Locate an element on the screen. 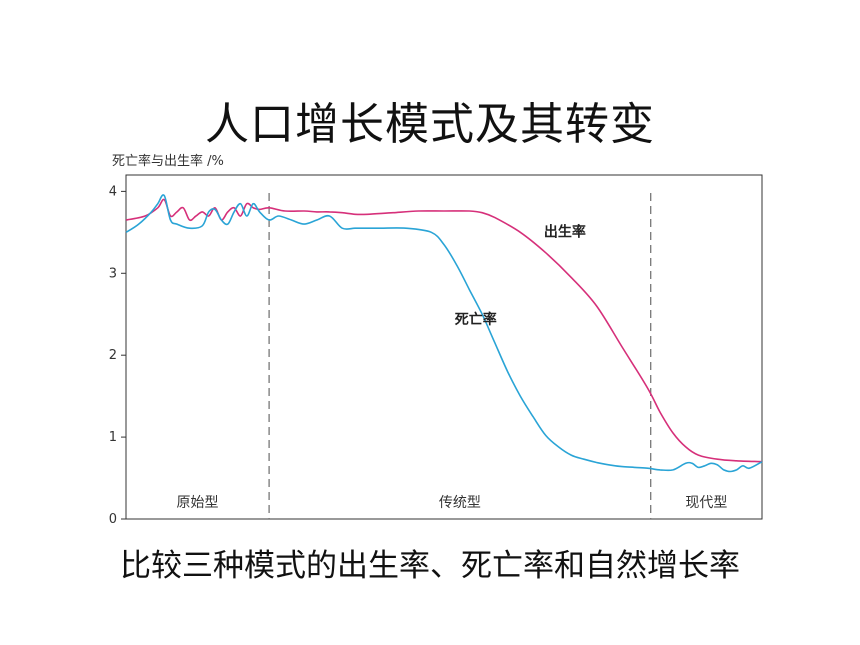 The image size is (860, 645). phase-label: 现代型 is located at coordinates (706, 503).